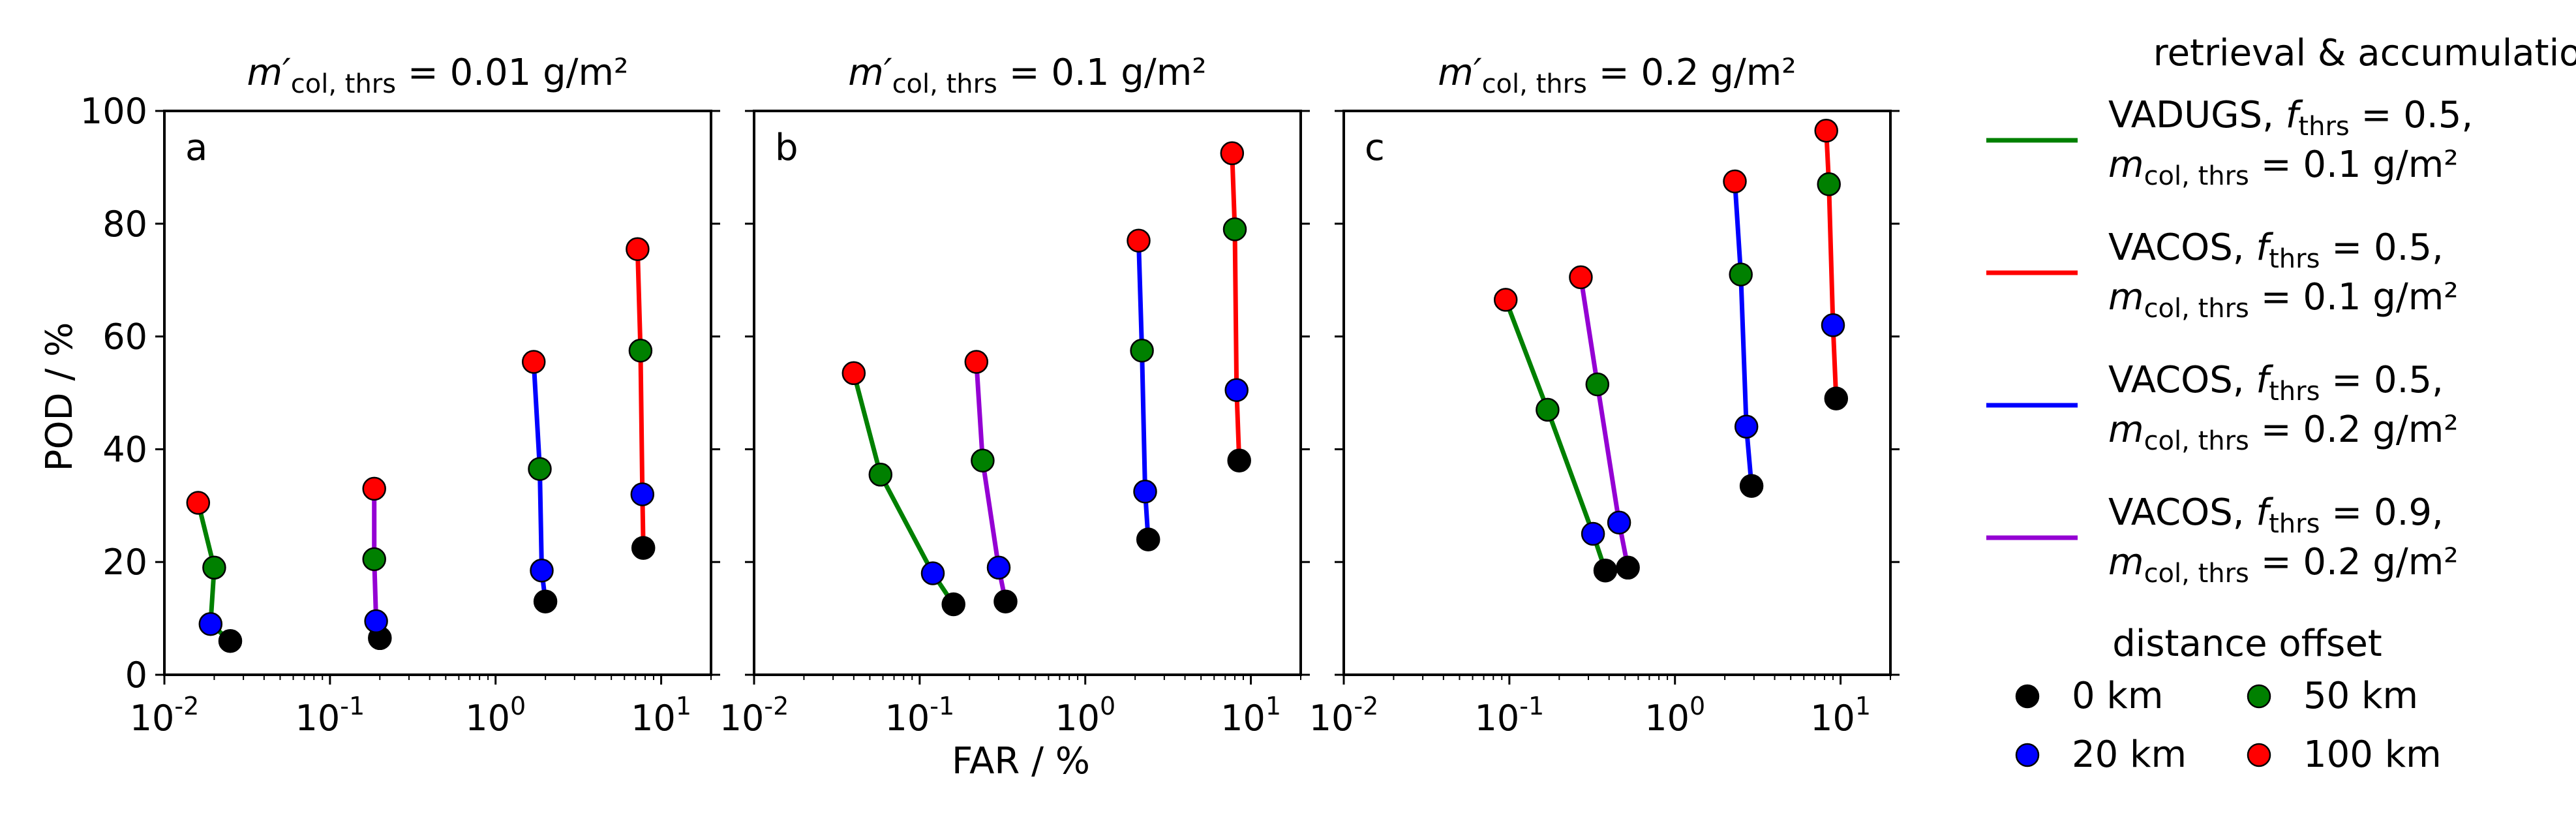 This screenshot has width=2576, height=819. What do you see at coordinates (2117, 696) in the screenshot?
I see `legend-offset-label: 0 km` at bounding box center [2117, 696].